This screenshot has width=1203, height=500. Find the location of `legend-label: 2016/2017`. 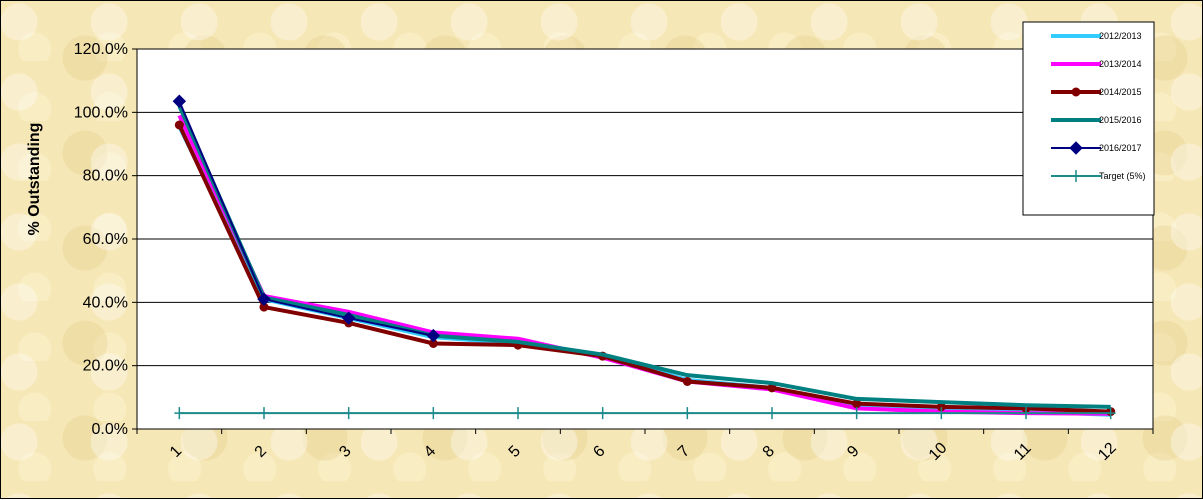

legend-label: 2016/2017 is located at coordinates (1120, 148).